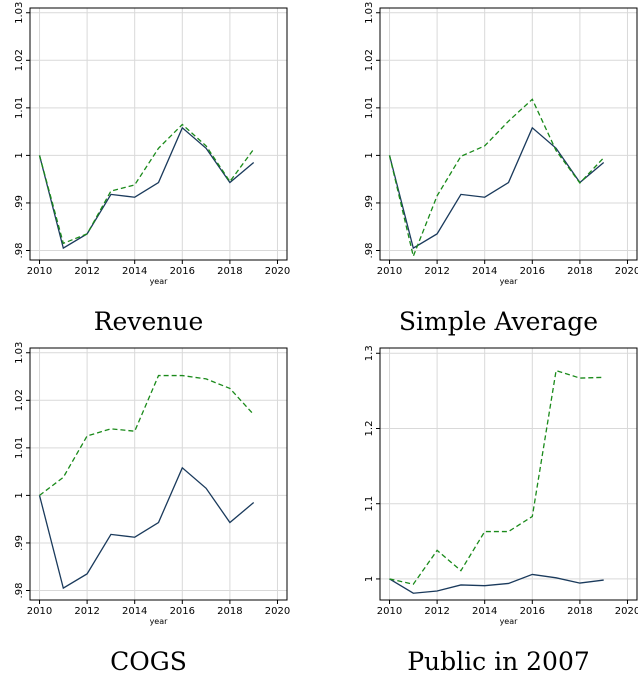 The height and width of the screenshot is (677, 638). I want to click on panel-title: Simple Average, so click(498, 321).